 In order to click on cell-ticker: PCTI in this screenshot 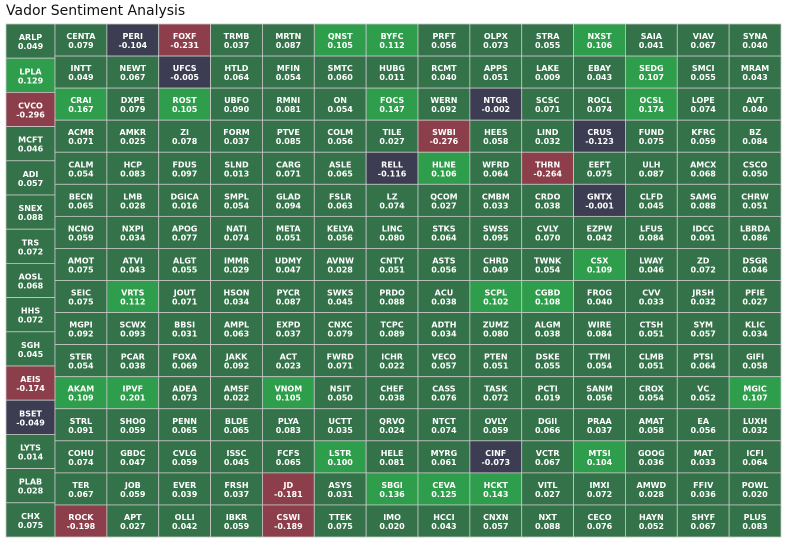, I will do `click(548, 389)`.